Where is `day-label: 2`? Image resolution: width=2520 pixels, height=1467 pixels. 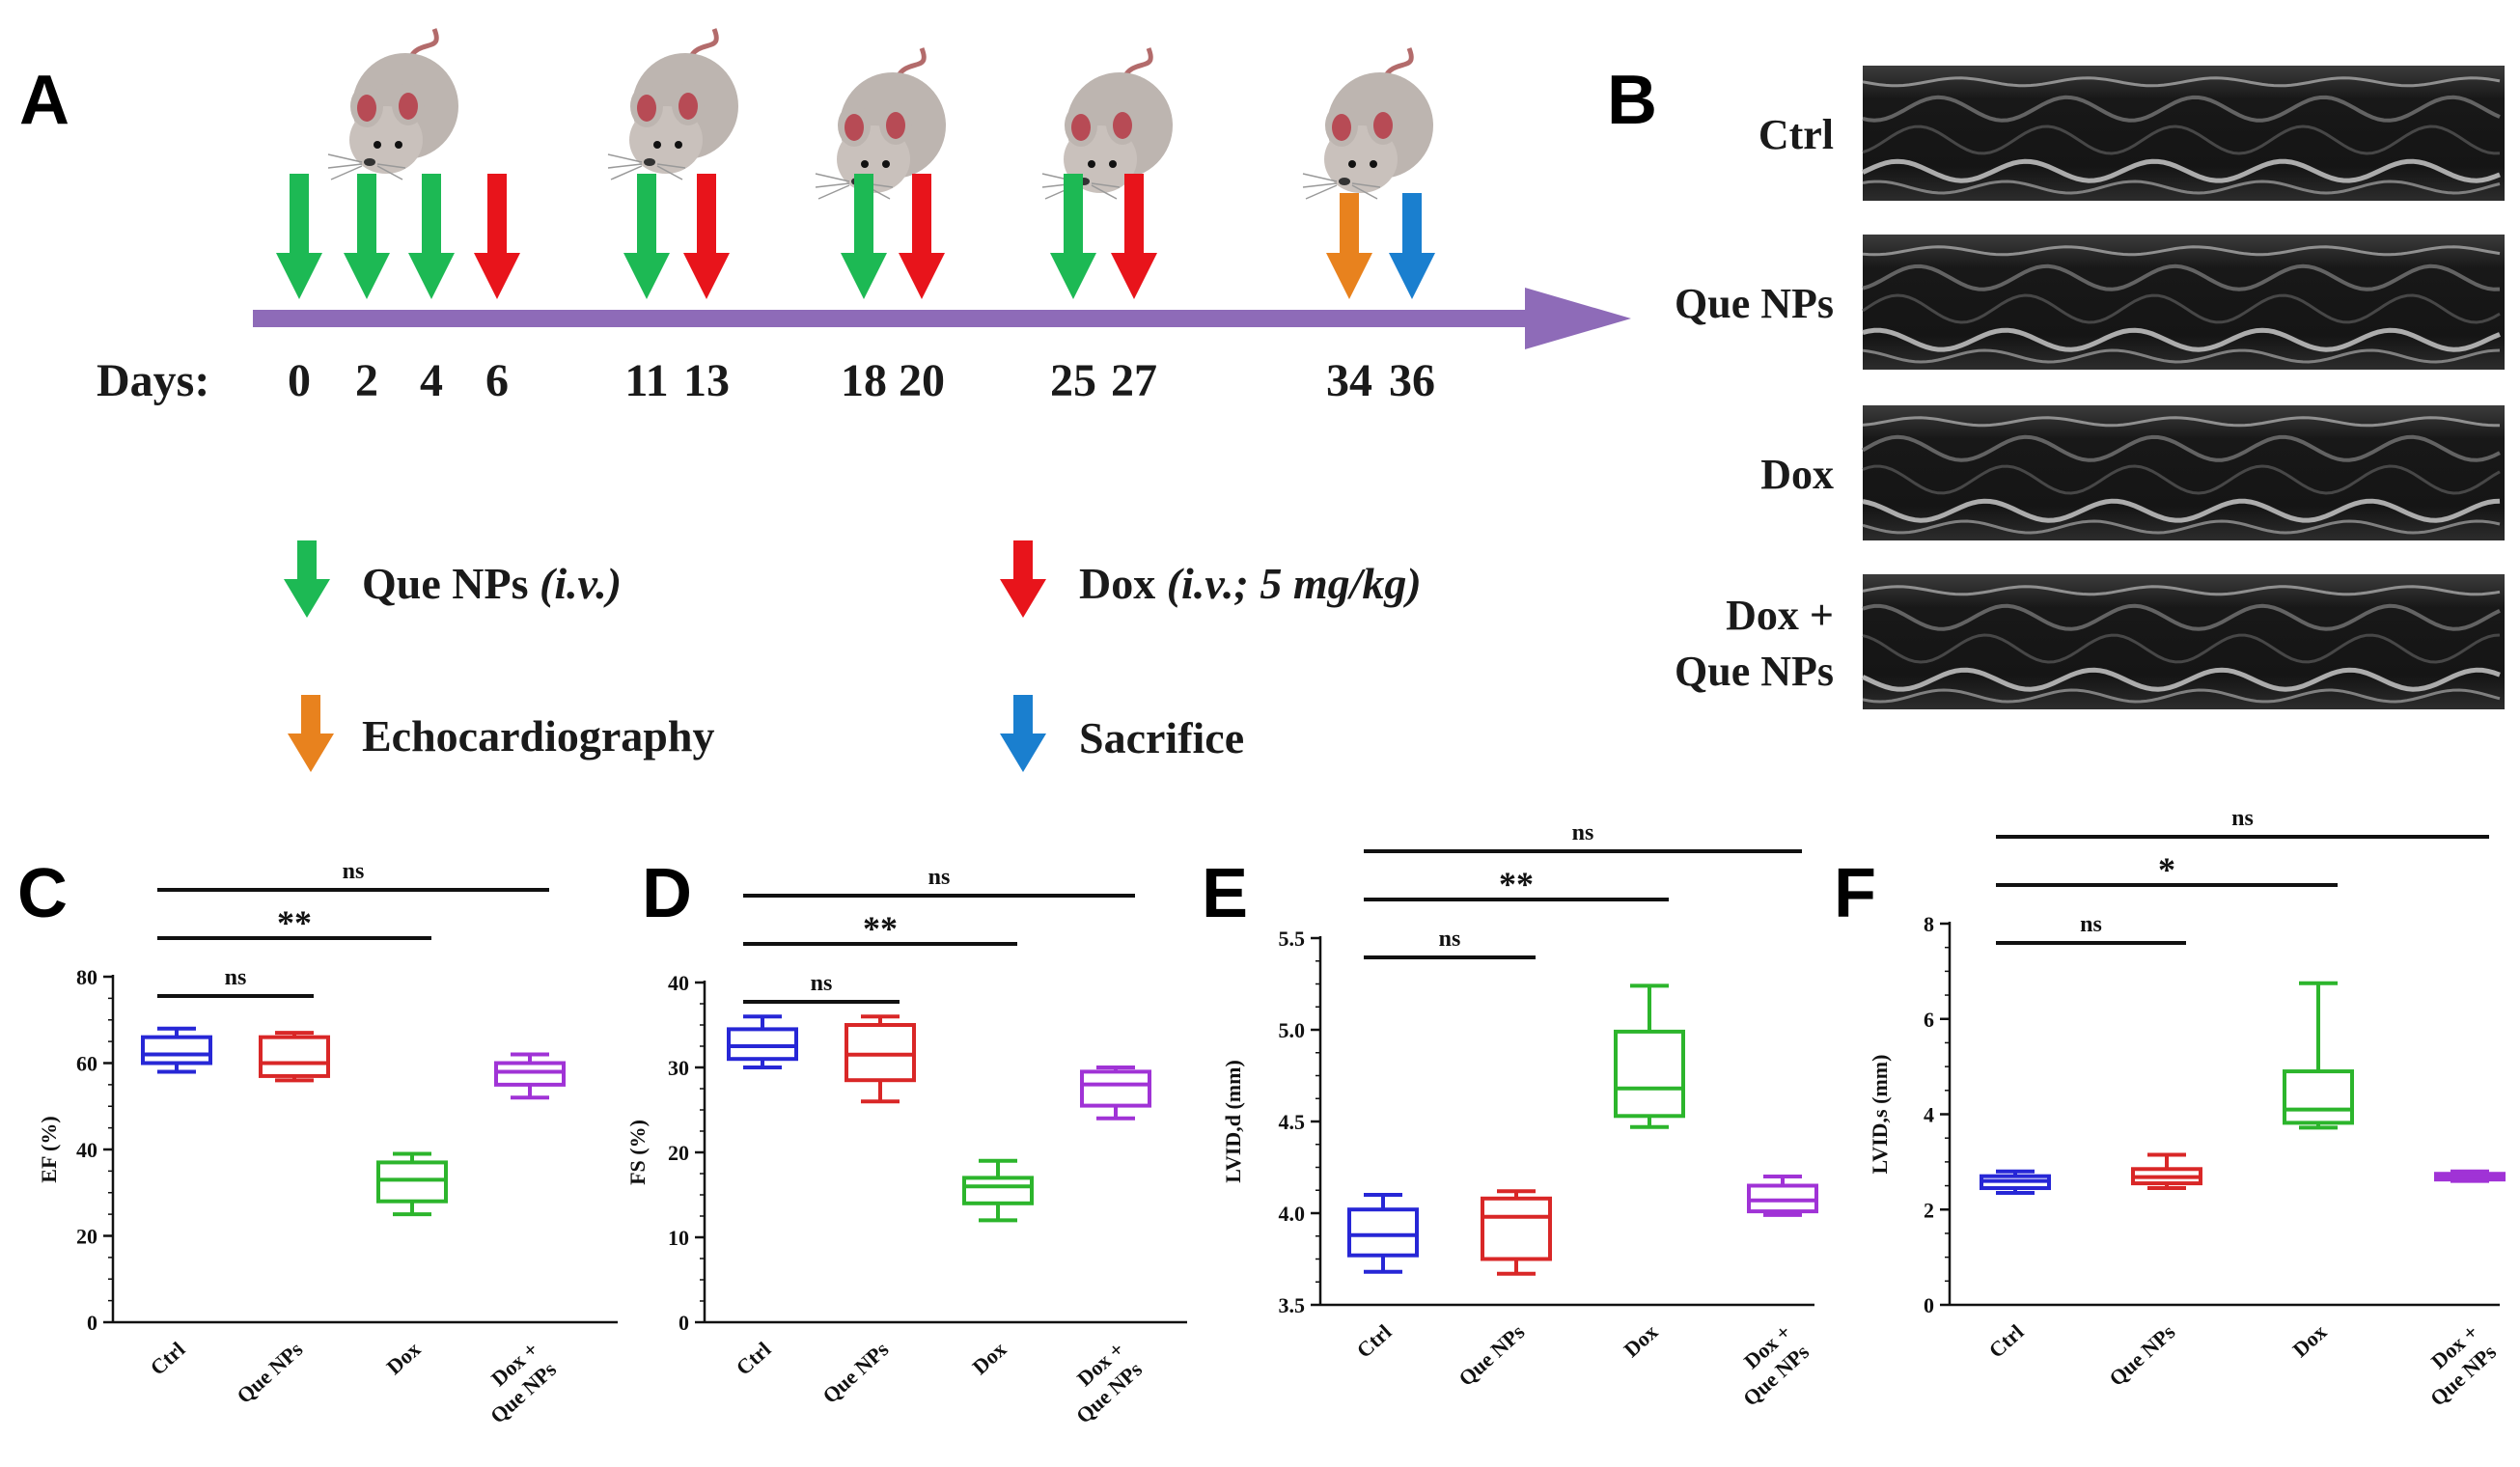 day-label: 2 is located at coordinates (367, 380).